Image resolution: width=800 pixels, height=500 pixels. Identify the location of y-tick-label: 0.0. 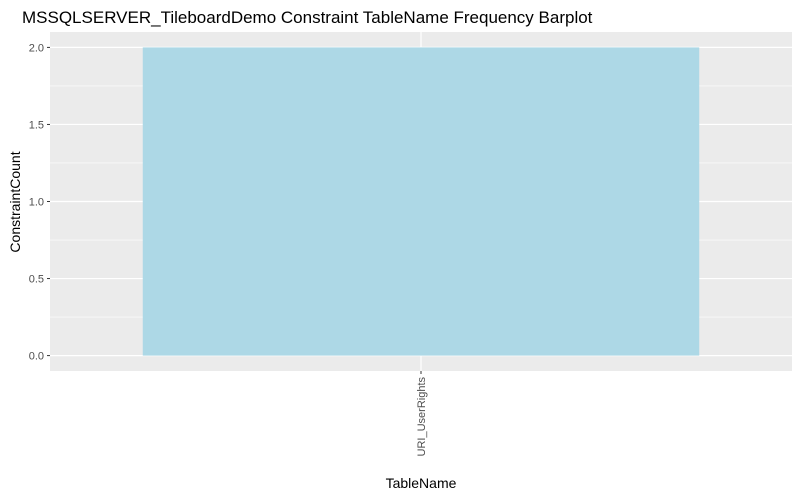
(36, 357).